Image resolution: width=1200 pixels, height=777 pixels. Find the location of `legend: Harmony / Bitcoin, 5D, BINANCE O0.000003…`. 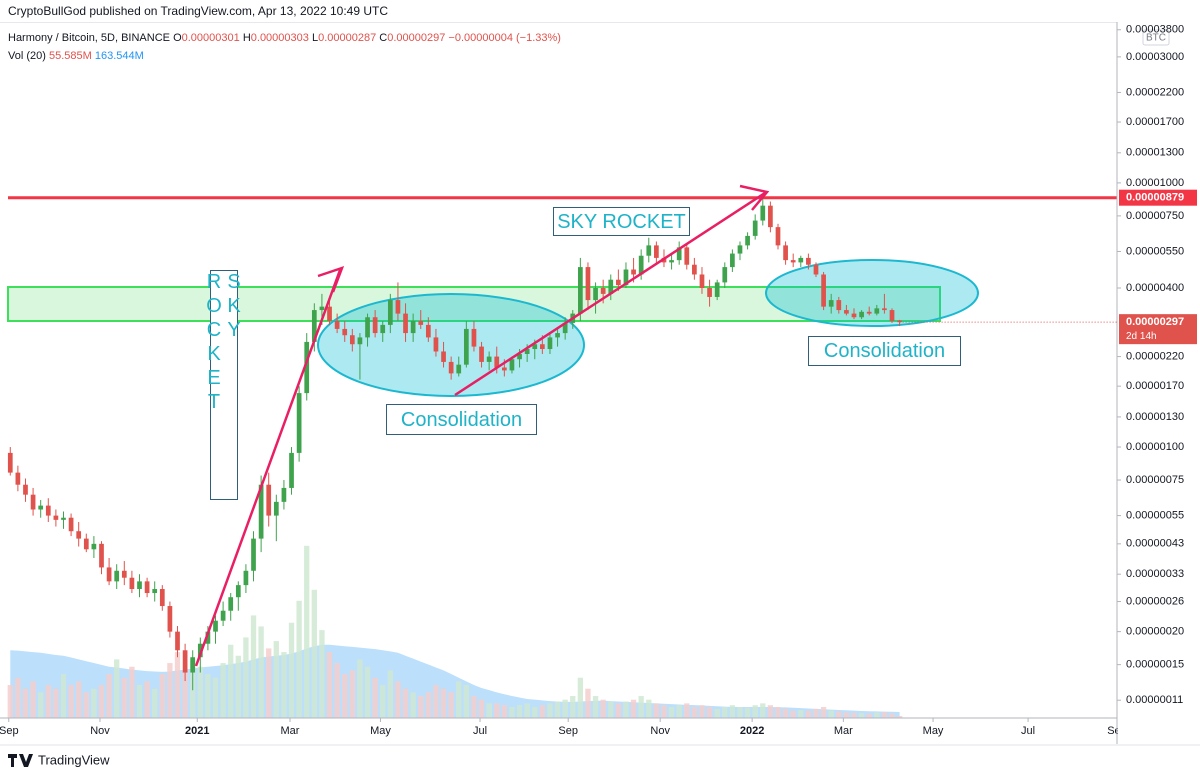

legend: Harmony / Bitcoin, 5D, BINANCE O0.000003… is located at coordinates (284, 38).